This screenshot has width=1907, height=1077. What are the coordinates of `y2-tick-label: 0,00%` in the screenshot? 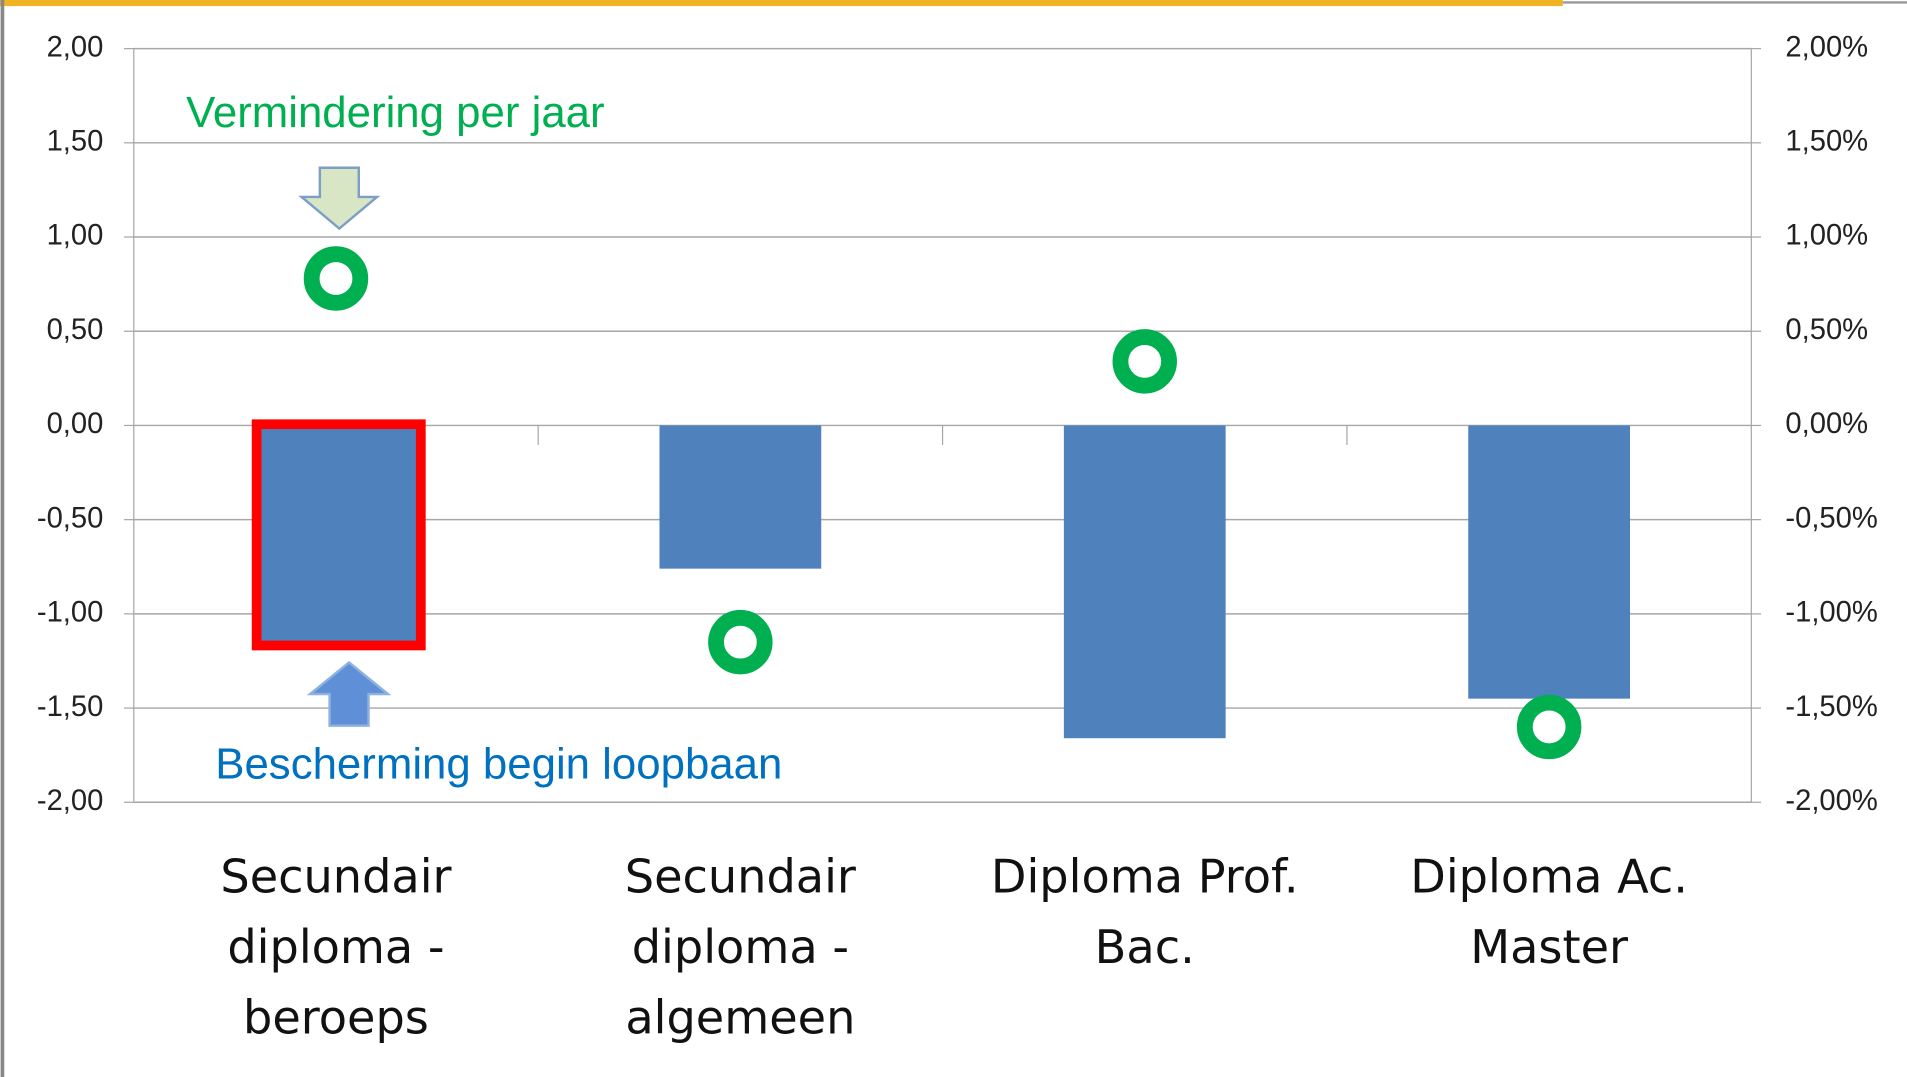 It's located at (1826, 424).